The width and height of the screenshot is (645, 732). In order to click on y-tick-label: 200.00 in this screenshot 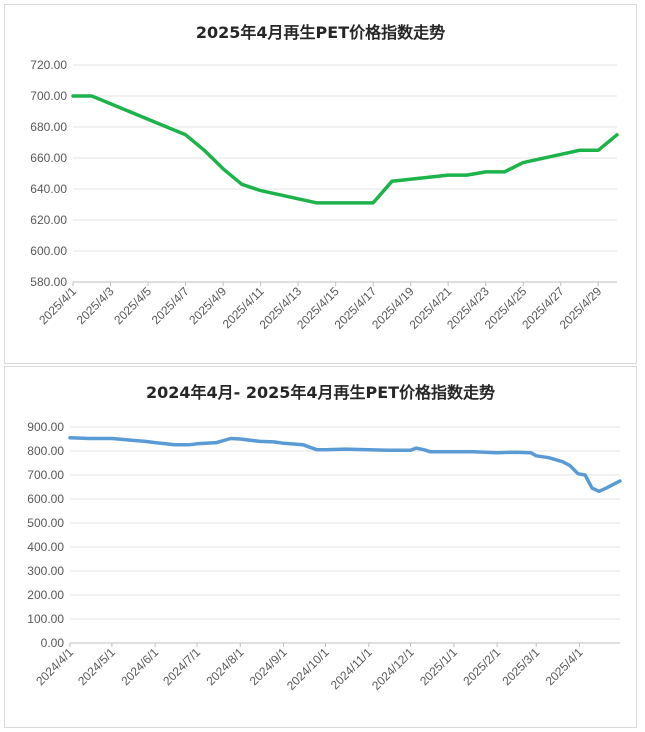, I will do `click(45, 595)`.